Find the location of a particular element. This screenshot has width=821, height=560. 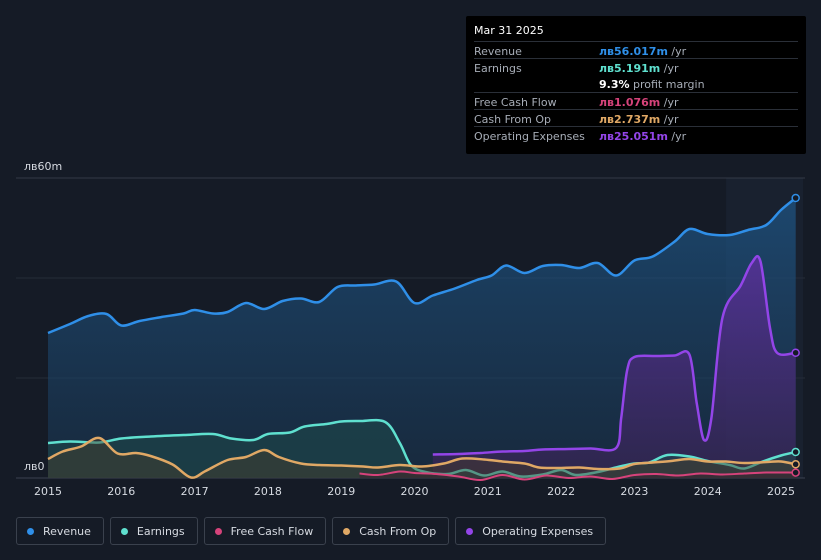

x-tick-label: 2024 is located at coordinates (708, 491).